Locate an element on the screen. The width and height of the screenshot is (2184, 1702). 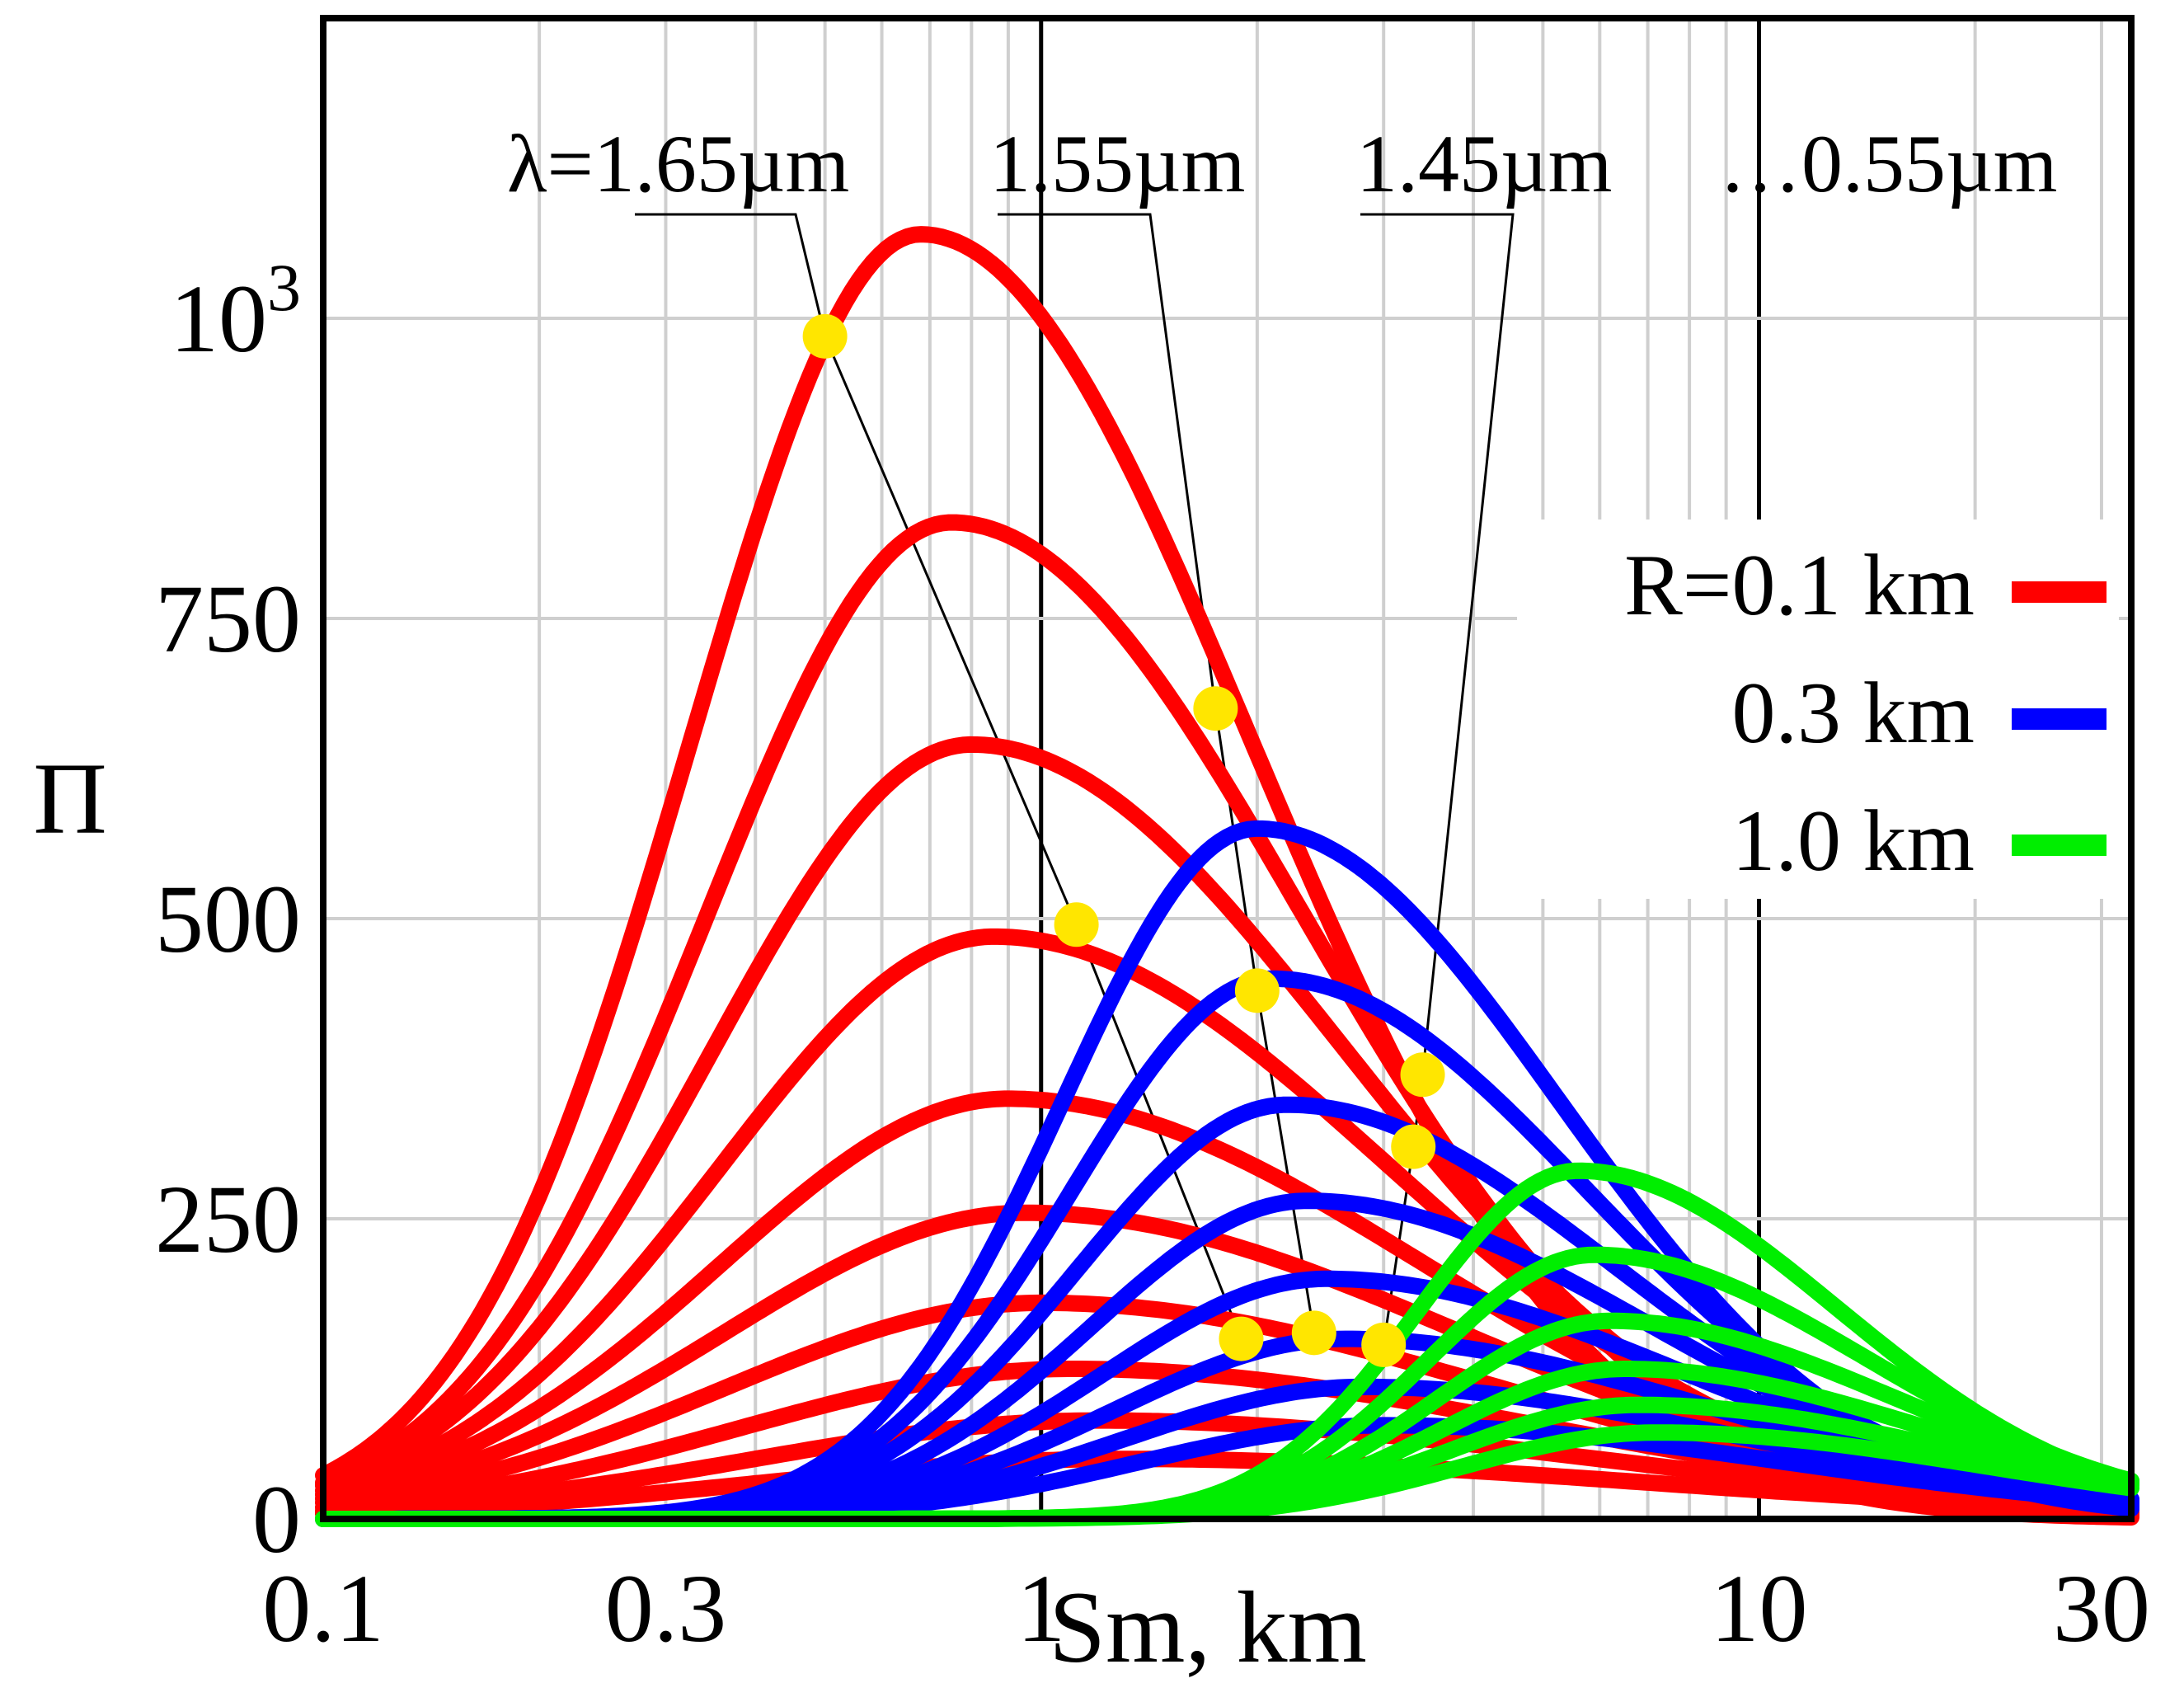
x-tick-label: 0.3 is located at coordinates (666, 1608).